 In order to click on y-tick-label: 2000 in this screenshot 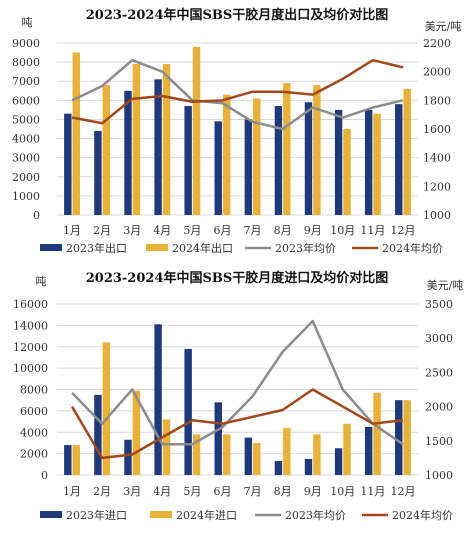, I will do `click(34, 454)`.